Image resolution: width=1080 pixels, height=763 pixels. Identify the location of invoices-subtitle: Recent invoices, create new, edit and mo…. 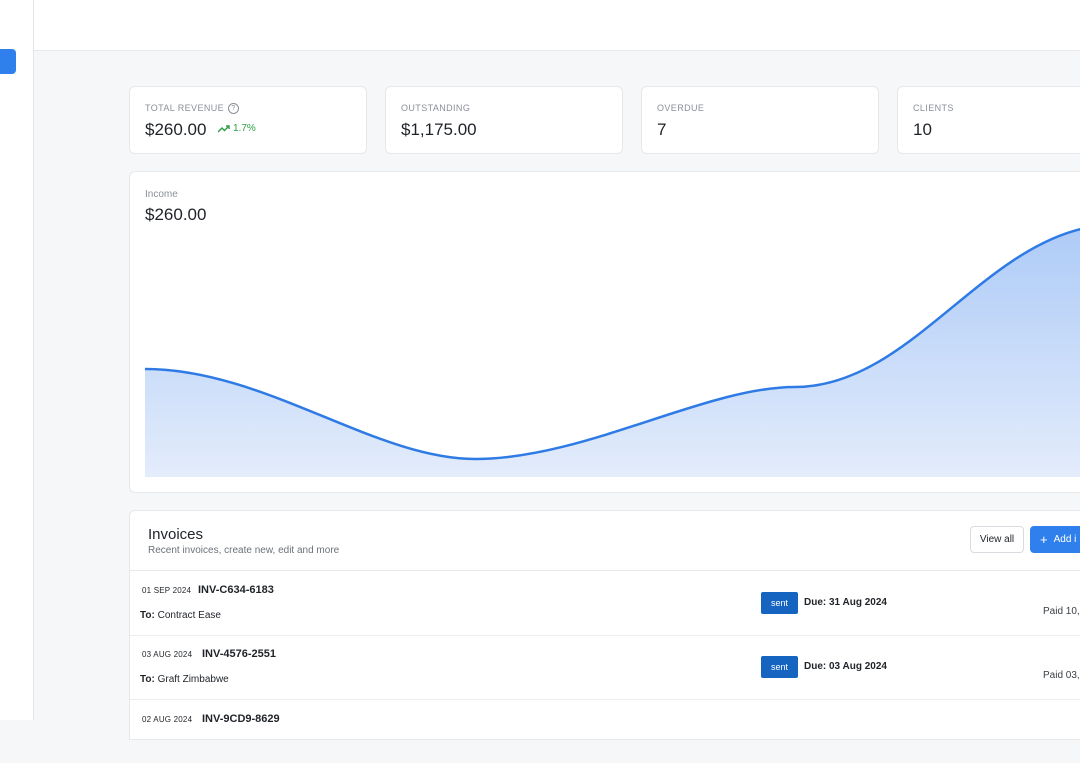
(244, 550).